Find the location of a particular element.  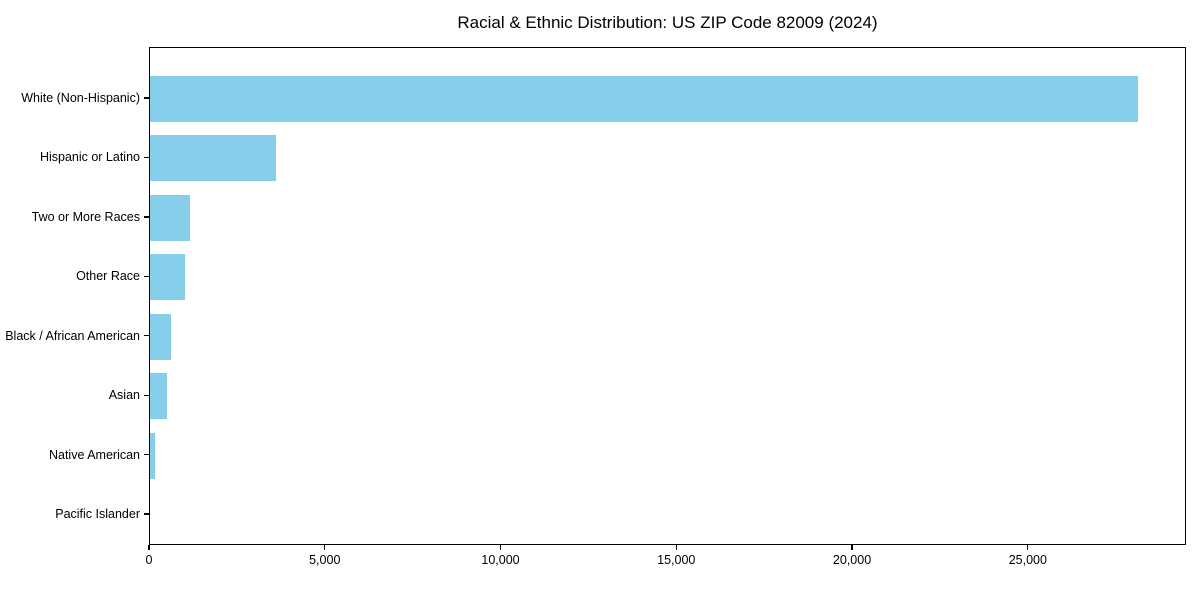

y-tick-label-black-african-american: Black / African American is located at coordinates (72, 335).